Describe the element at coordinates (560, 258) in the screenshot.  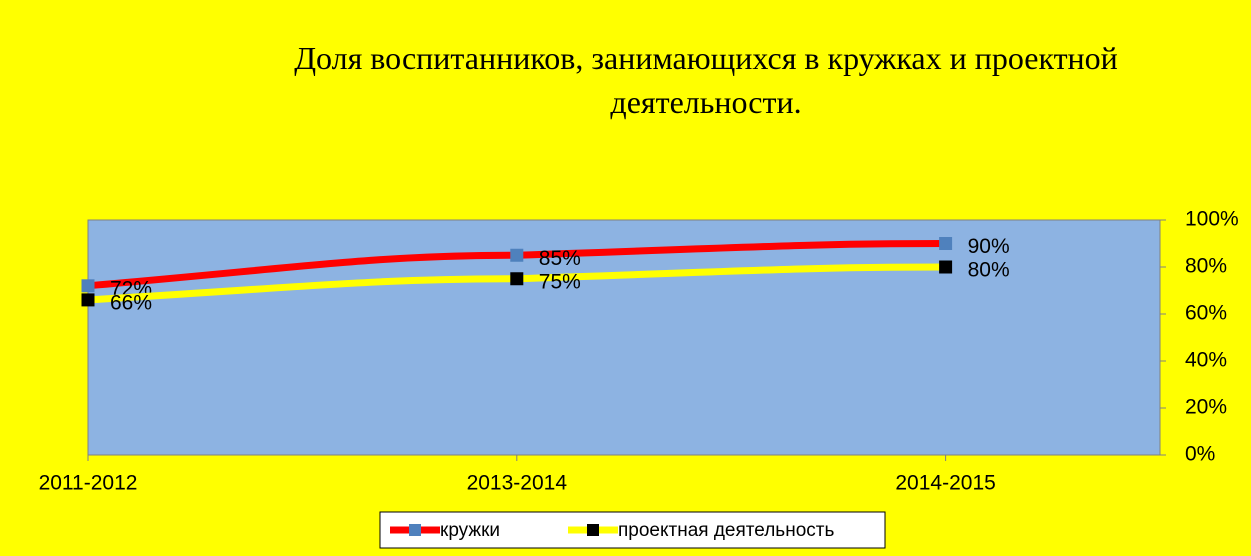
I see `data-label: 85%` at that location.